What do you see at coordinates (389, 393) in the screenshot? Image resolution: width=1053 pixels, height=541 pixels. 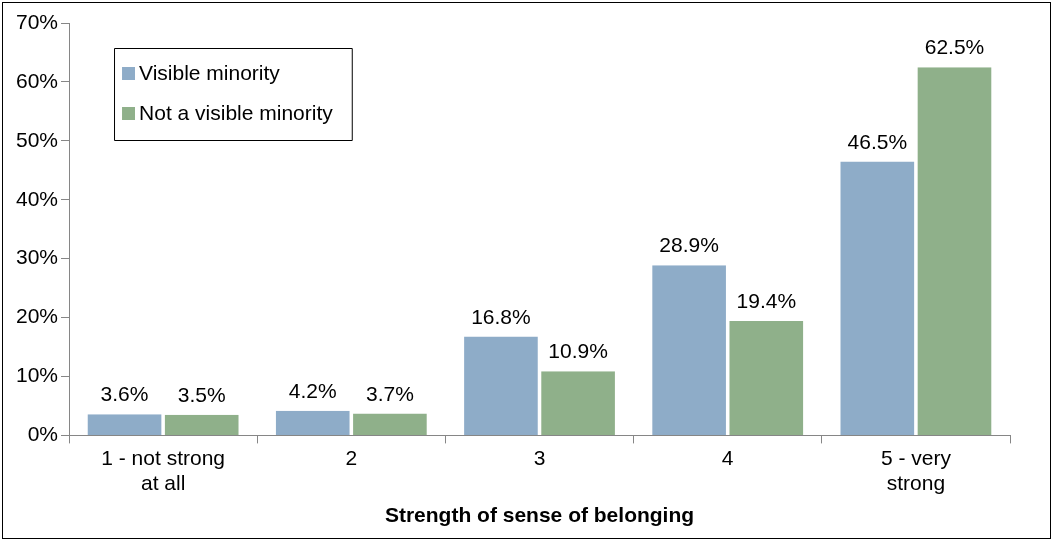 I see `data-label: 3.7%` at bounding box center [389, 393].